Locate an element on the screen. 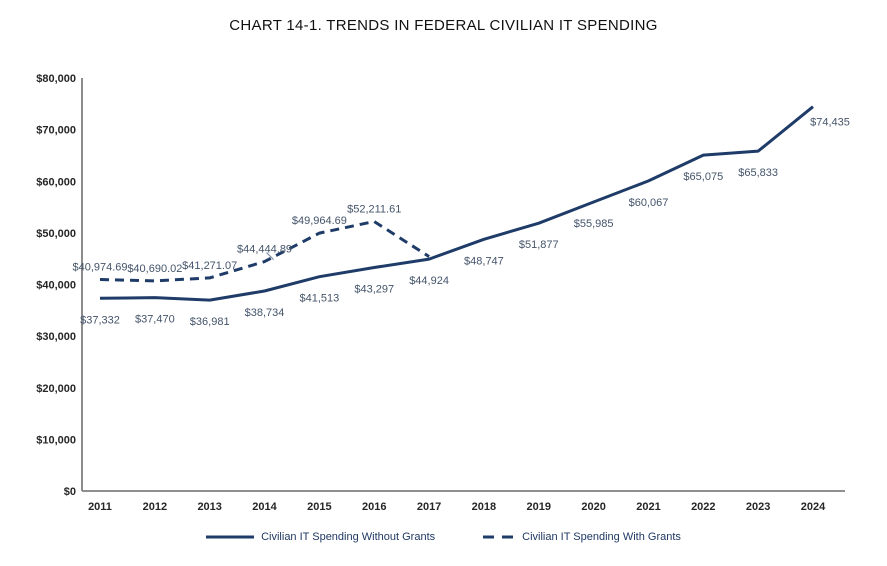  x-tick-label: 2020 is located at coordinates (593, 507).